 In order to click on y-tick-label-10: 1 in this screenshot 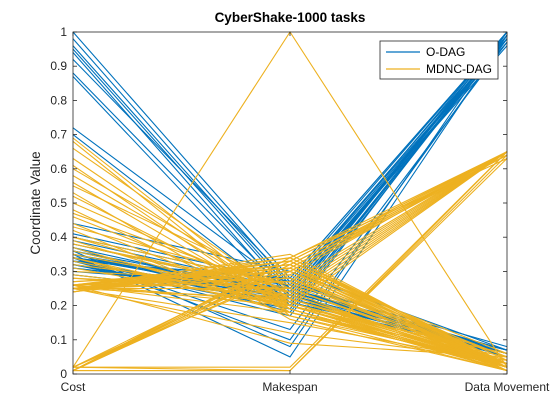, I will do `click(63, 32)`.